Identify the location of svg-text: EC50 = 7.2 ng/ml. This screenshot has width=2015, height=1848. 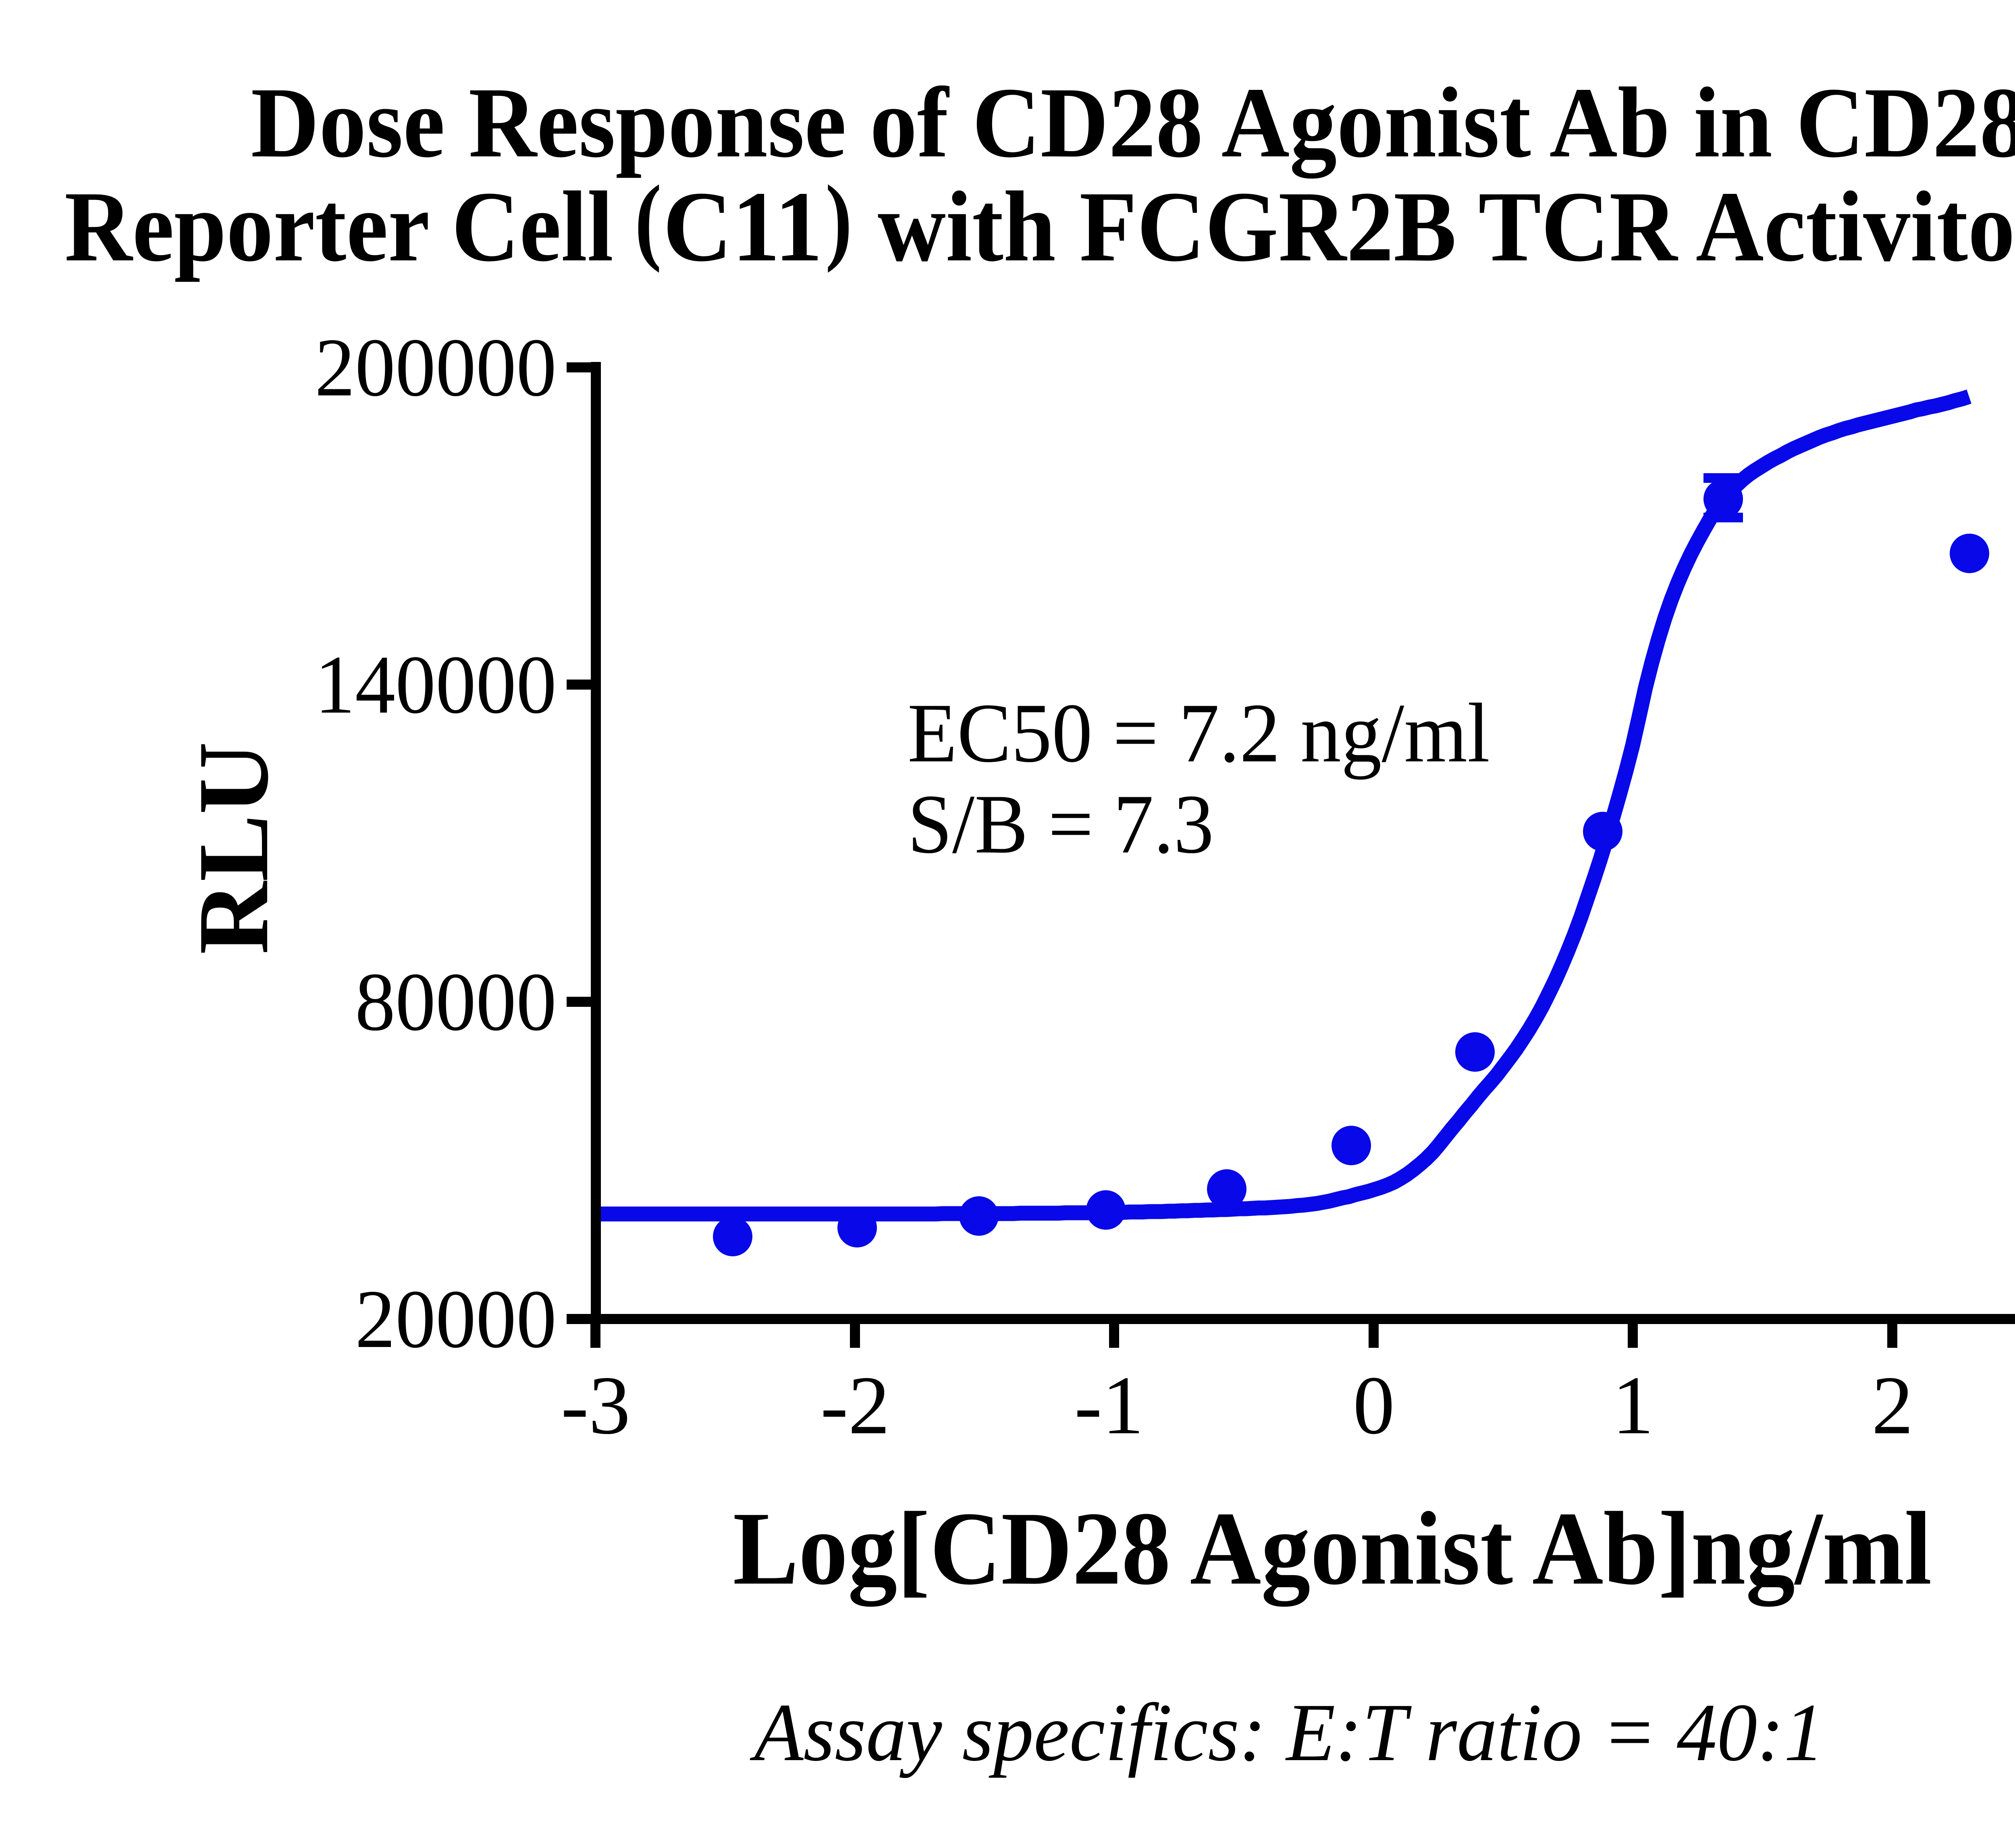
(1199, 733).